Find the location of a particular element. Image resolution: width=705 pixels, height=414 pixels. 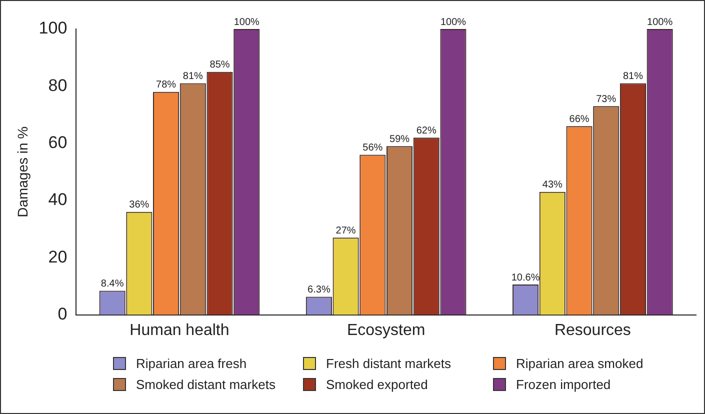

y-tick-label: 20 is located at coordinates (58, 256).